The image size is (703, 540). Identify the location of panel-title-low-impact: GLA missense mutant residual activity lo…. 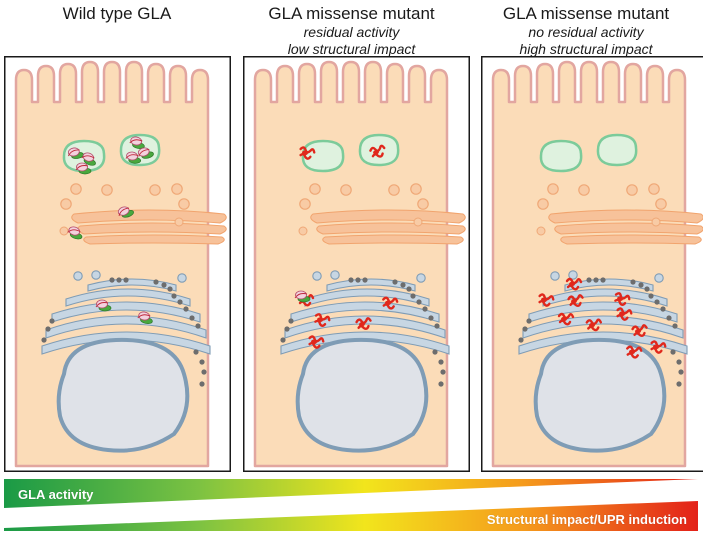
(351, 31).